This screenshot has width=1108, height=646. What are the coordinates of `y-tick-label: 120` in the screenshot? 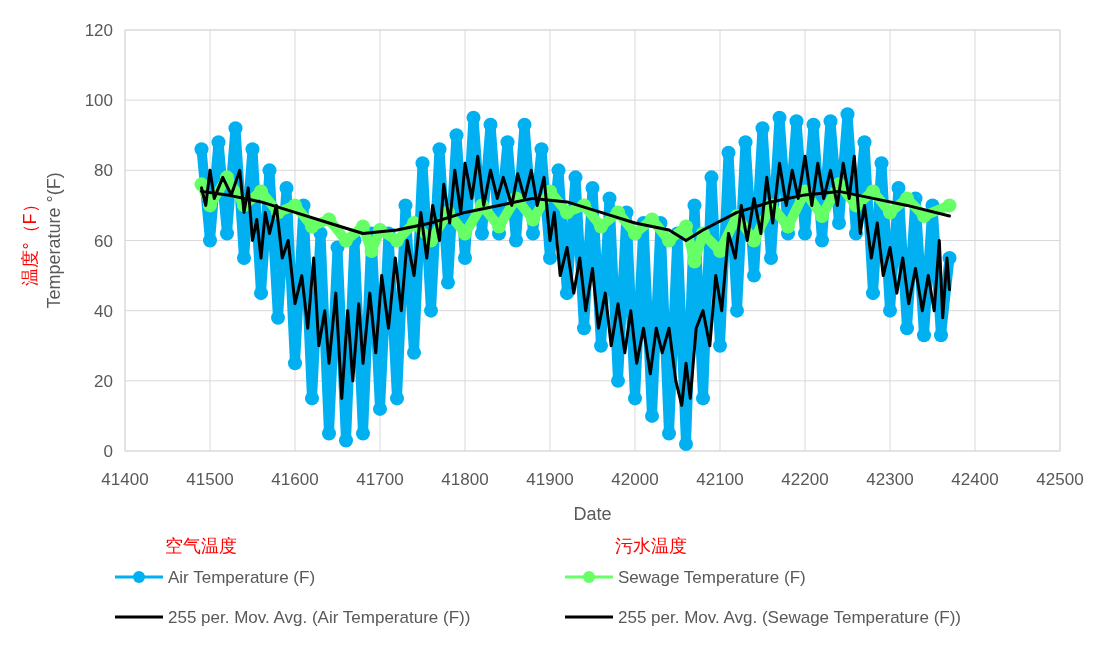 It's located at (98, 30).